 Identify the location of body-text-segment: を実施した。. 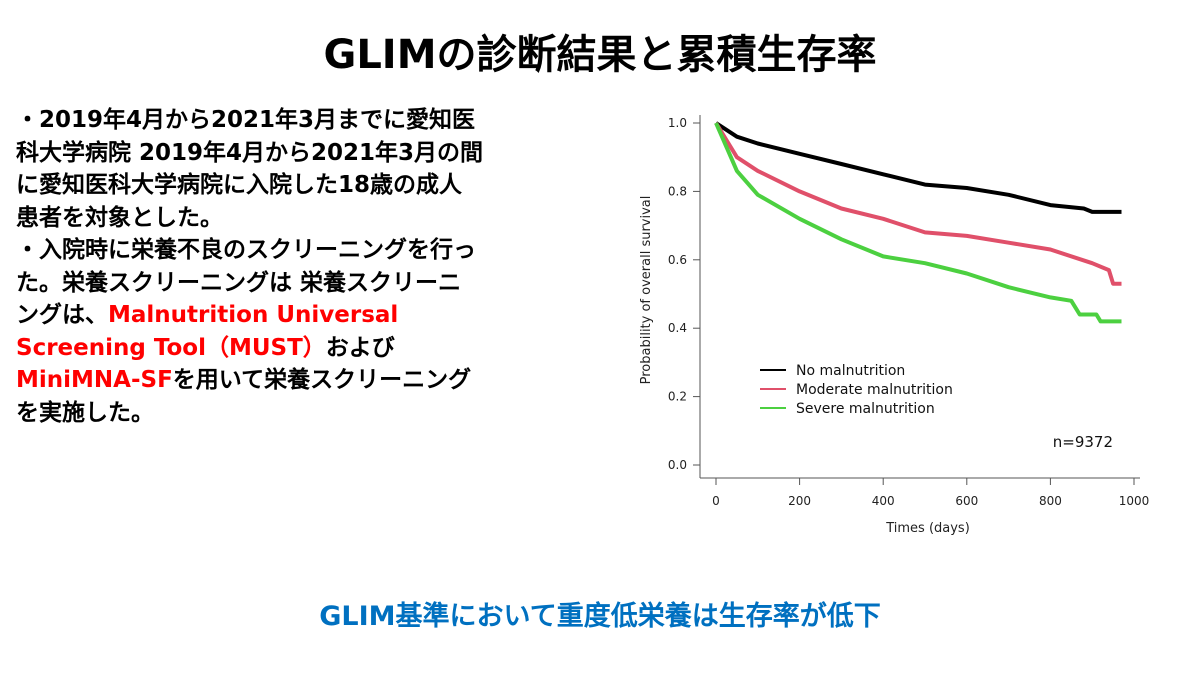
(85, 412).